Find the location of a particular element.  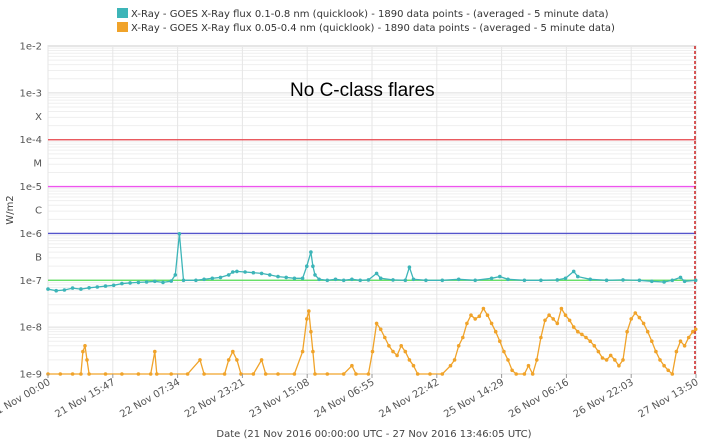

y-axis-title: W/m2 is located at coordinates (10, 209).